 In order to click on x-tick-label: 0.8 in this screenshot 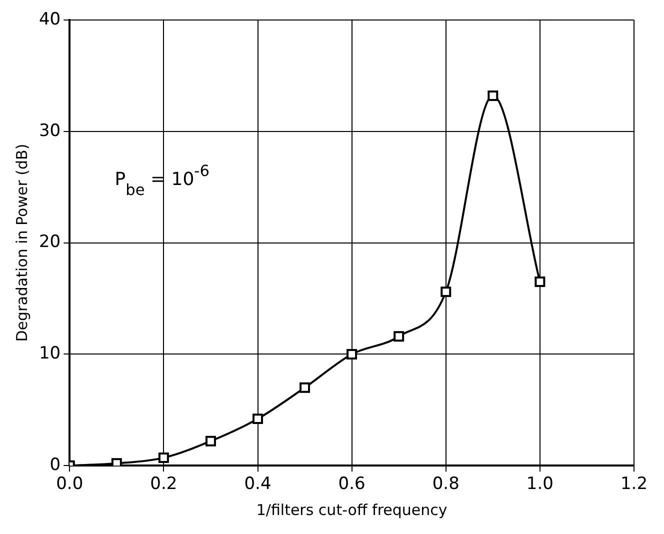, I will do `click(446, 484)`.